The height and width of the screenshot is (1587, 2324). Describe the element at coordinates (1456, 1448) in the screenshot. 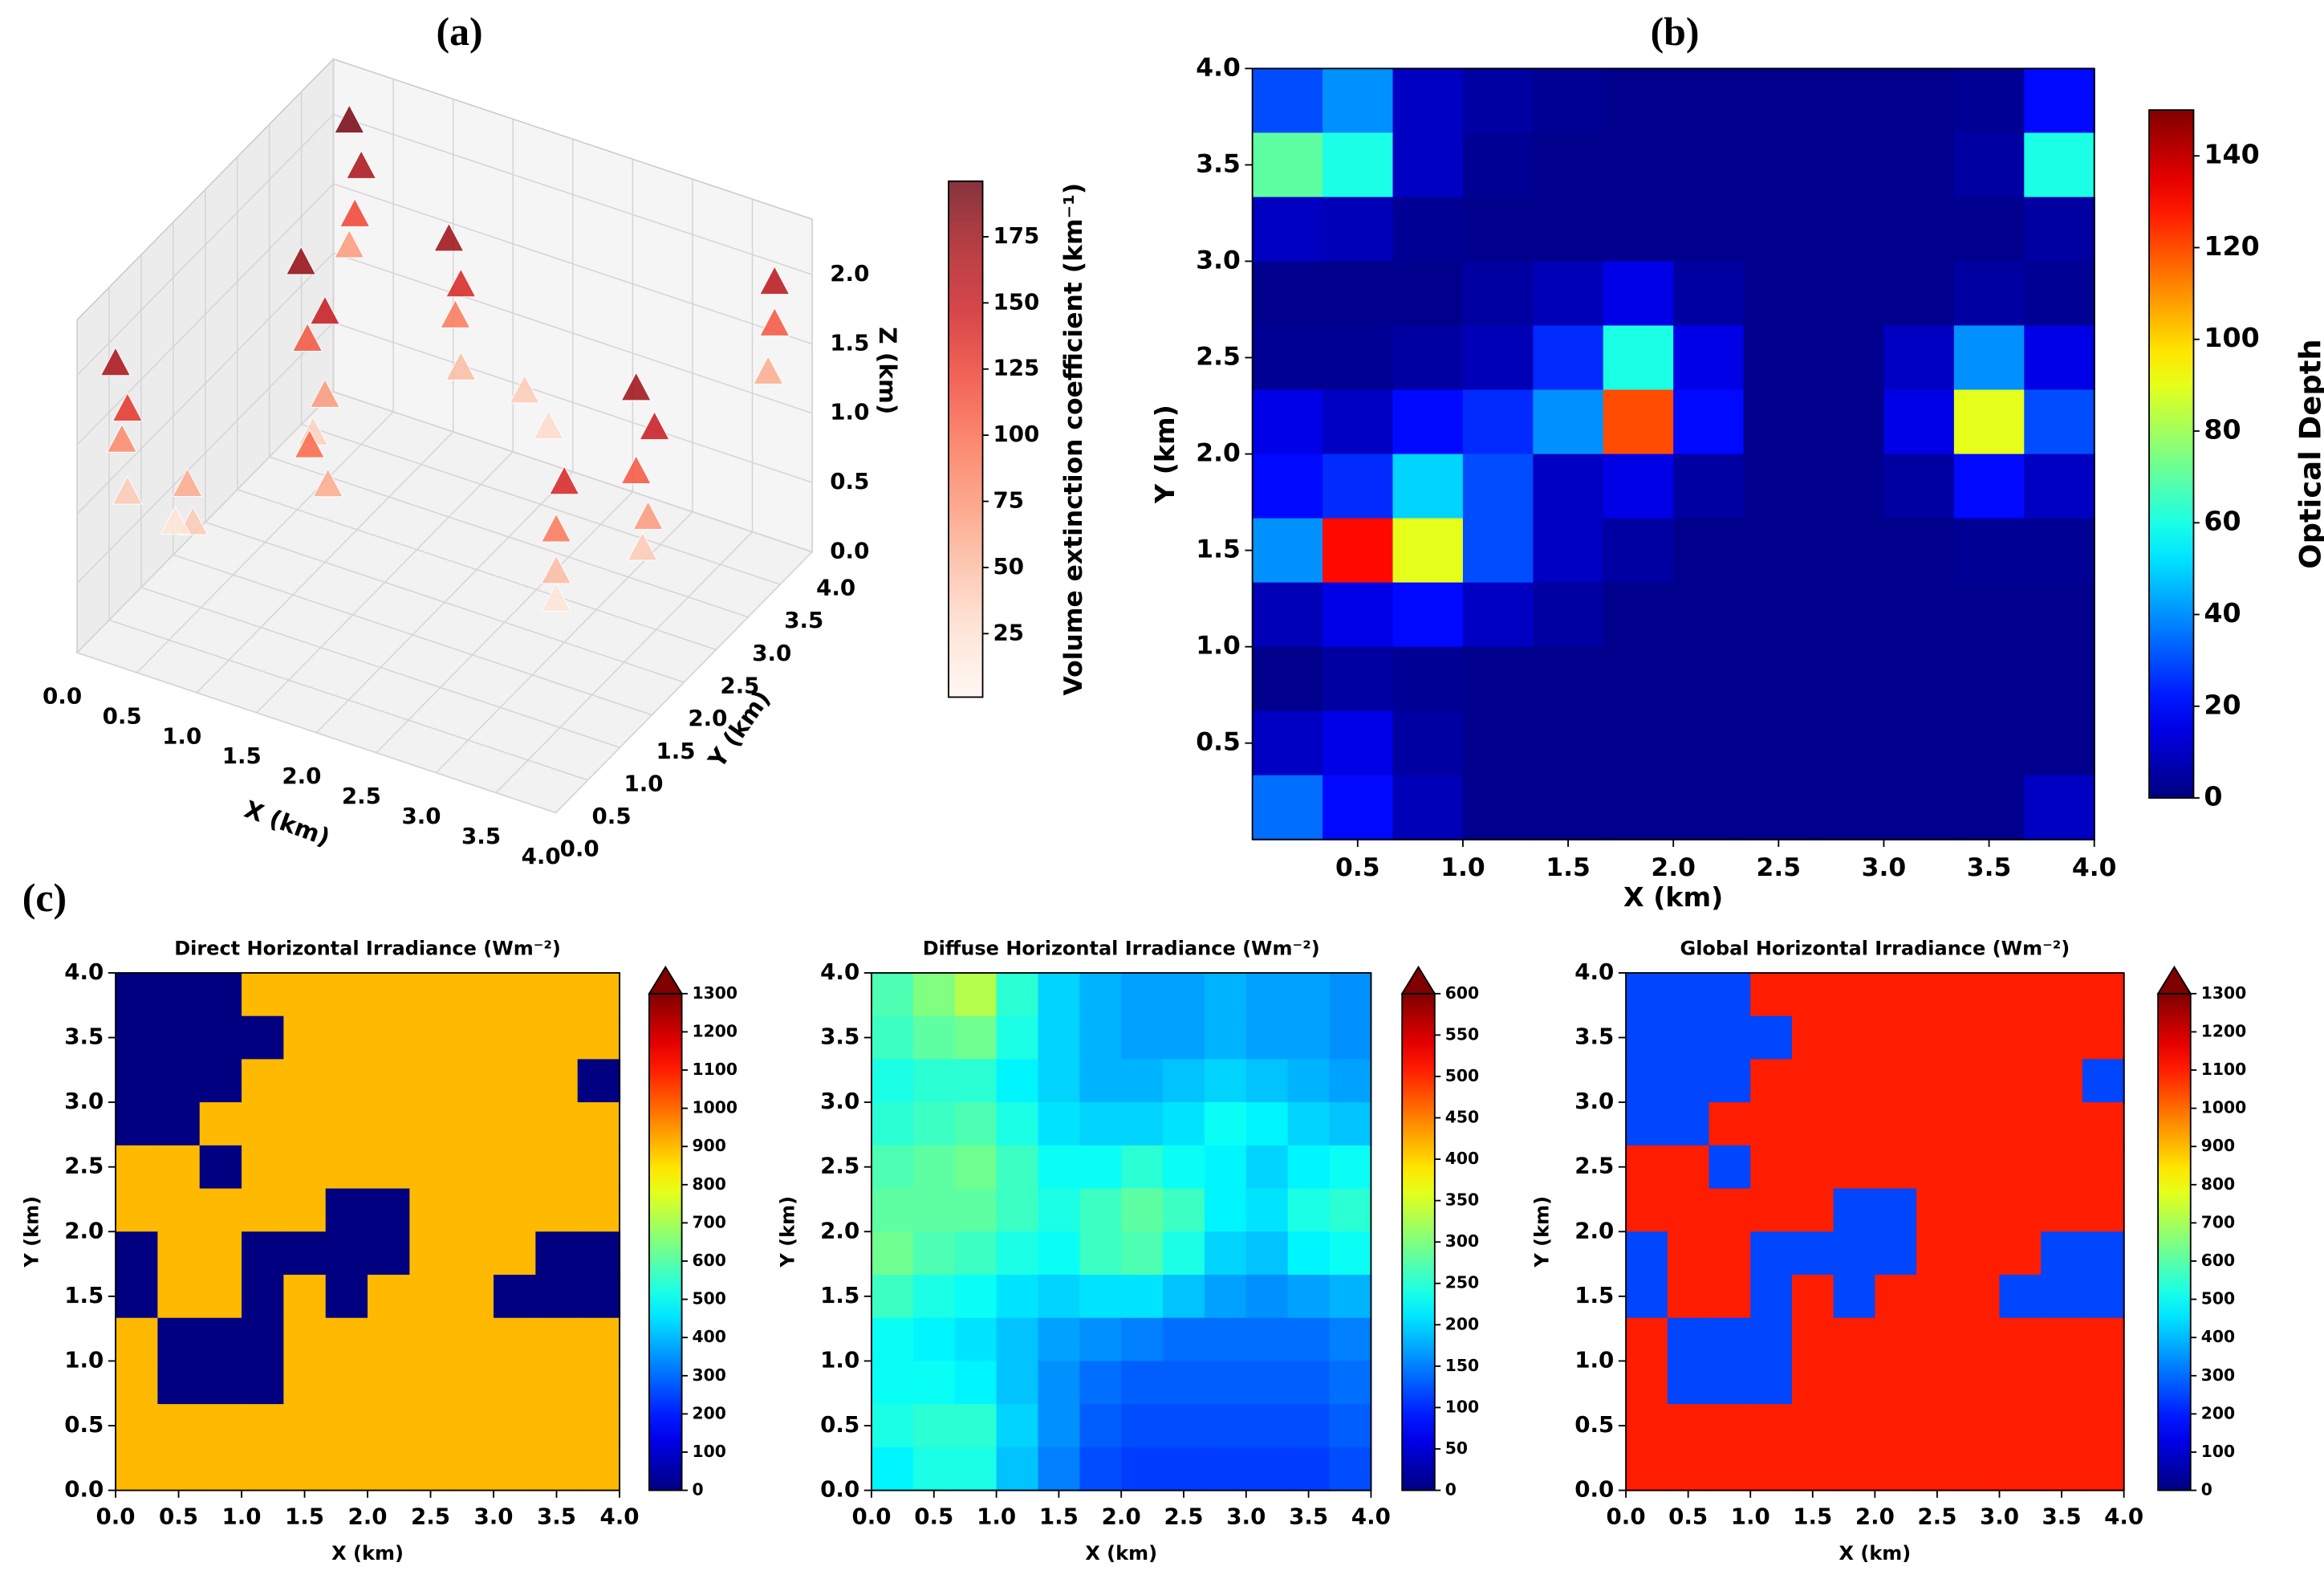

I see `colorbar-tick-label: 50` at that location.